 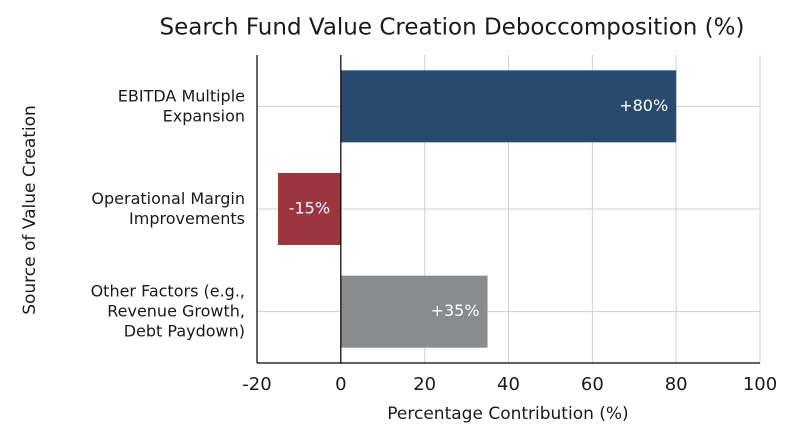 I want to click on y-axis-label: Source of Value Creation, so click(x=30, y=210).